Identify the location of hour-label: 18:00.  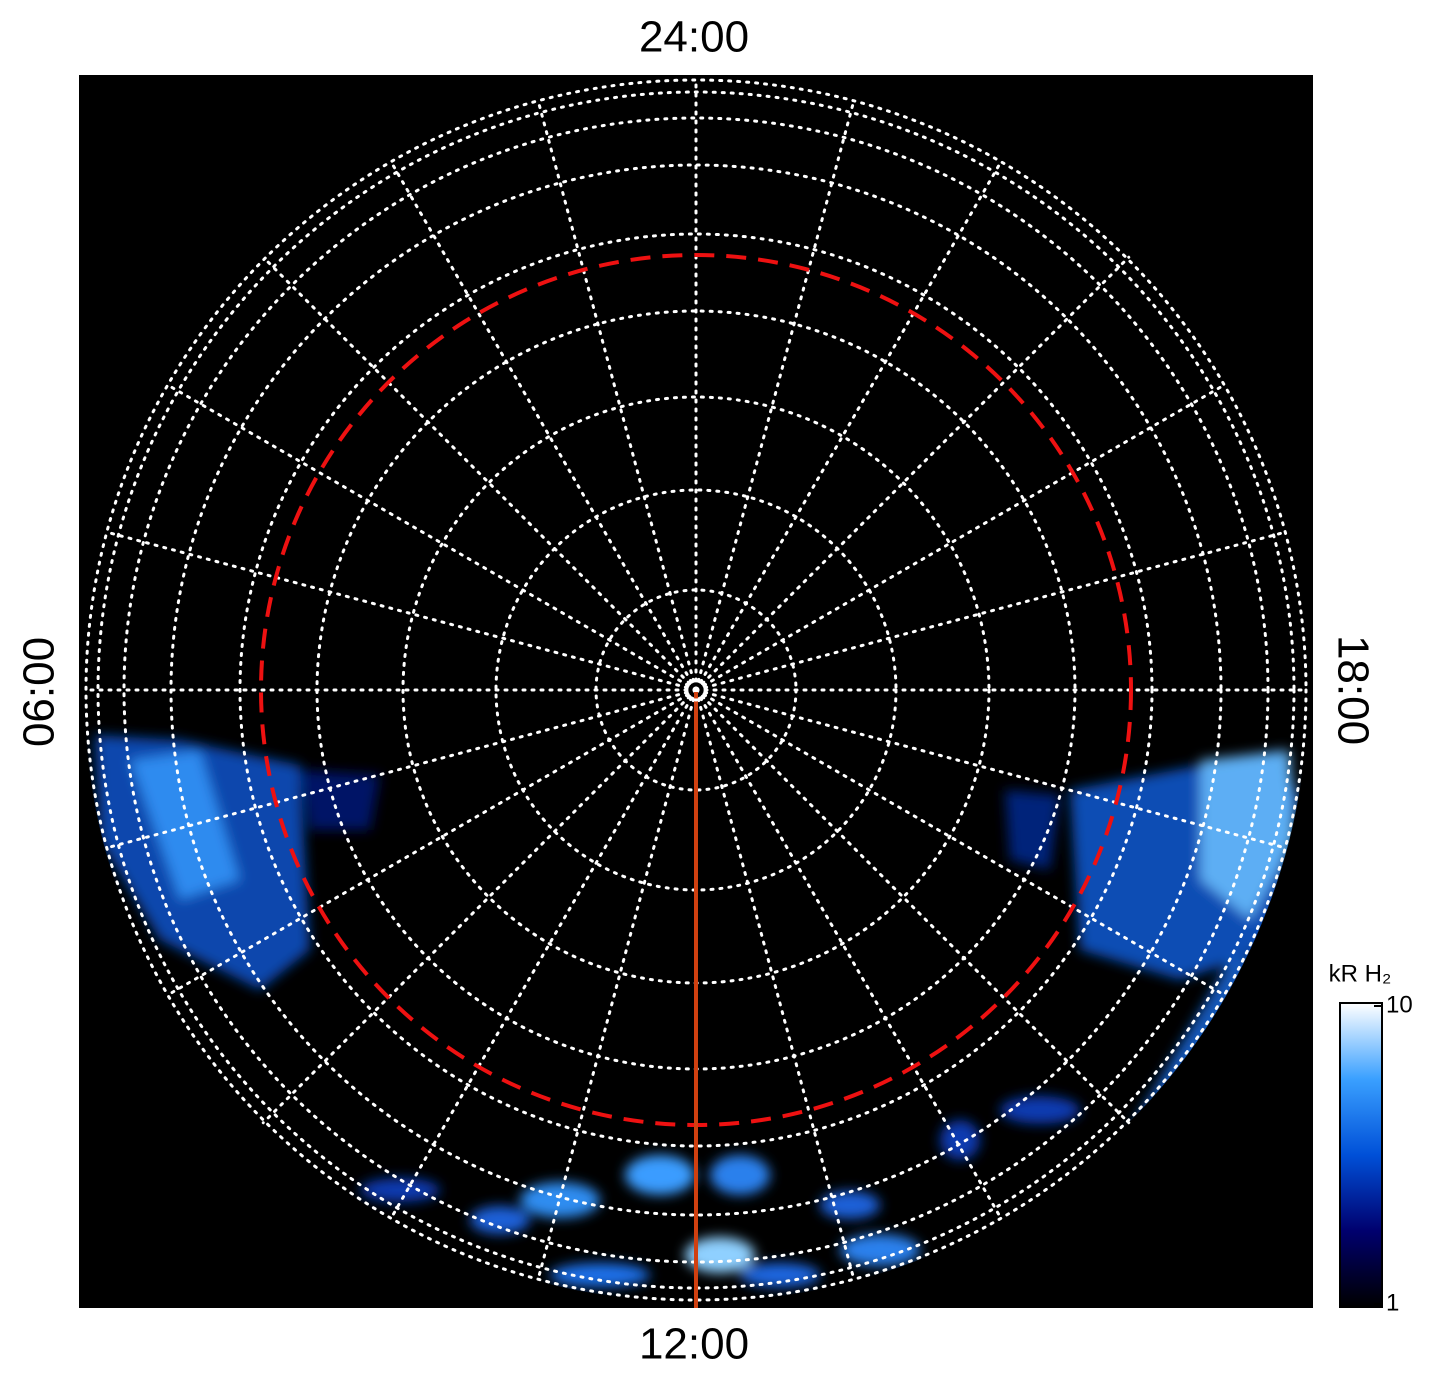
(1352, 690).